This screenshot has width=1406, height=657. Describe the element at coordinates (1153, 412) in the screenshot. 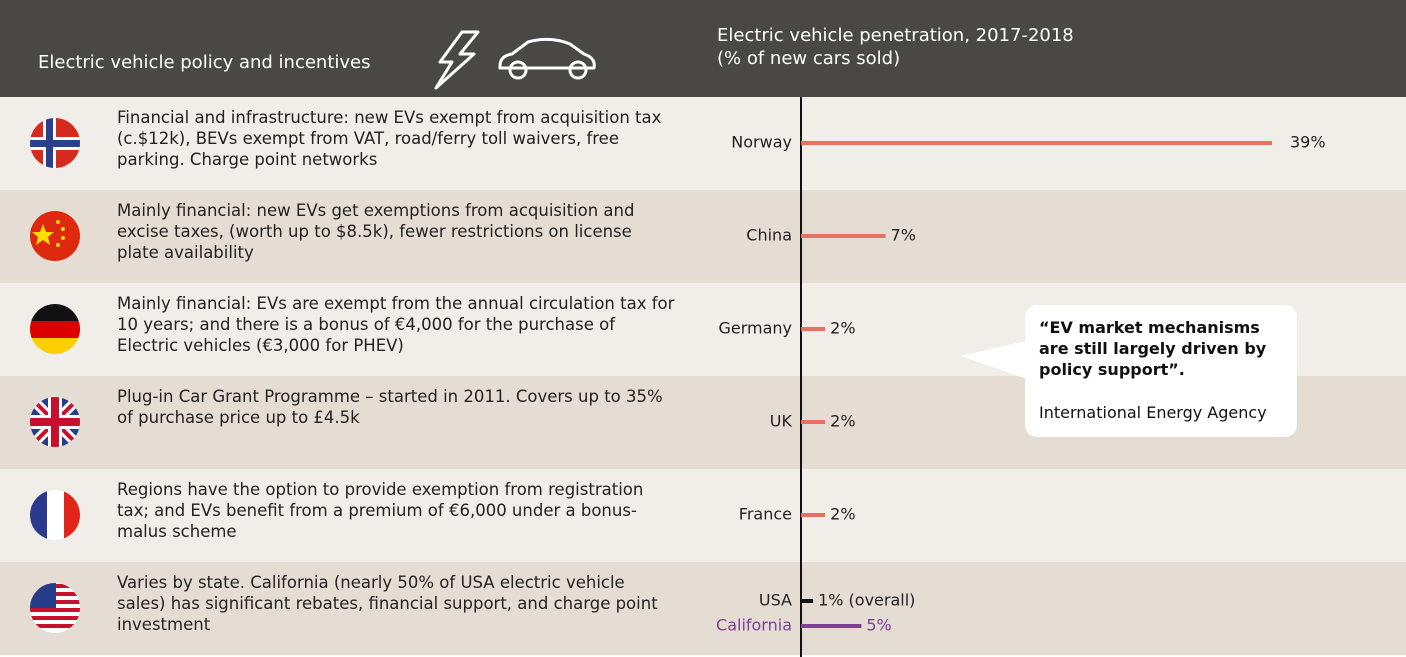

I see `quote-source: International Energy Agency` at that location.